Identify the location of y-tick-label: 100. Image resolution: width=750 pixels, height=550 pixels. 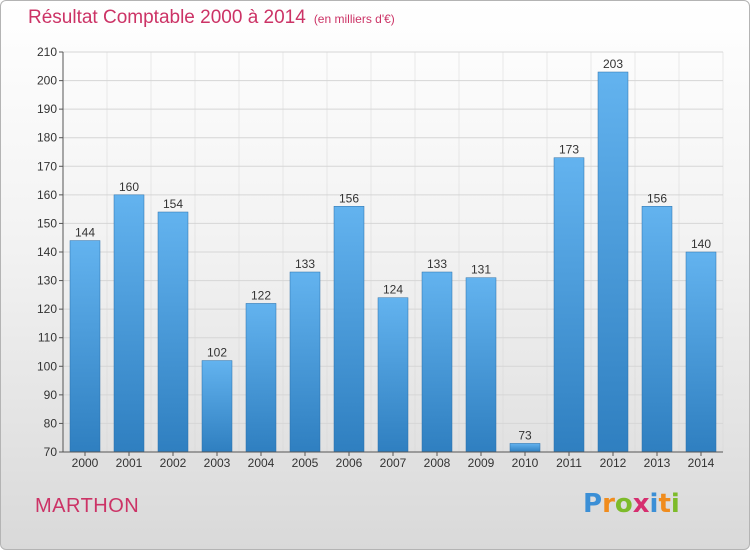
(47, 366).